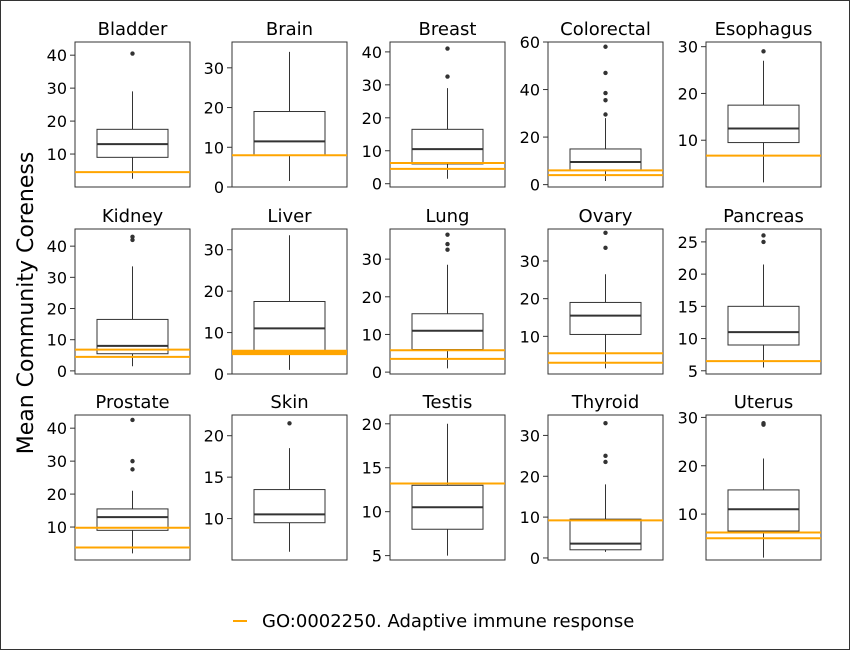 This screenshot has width=850, height=650. What do you see at coordinates (605, 29) in the screenshot?
I see `panel-title: Colorectal` at bounding box center [605, 29].